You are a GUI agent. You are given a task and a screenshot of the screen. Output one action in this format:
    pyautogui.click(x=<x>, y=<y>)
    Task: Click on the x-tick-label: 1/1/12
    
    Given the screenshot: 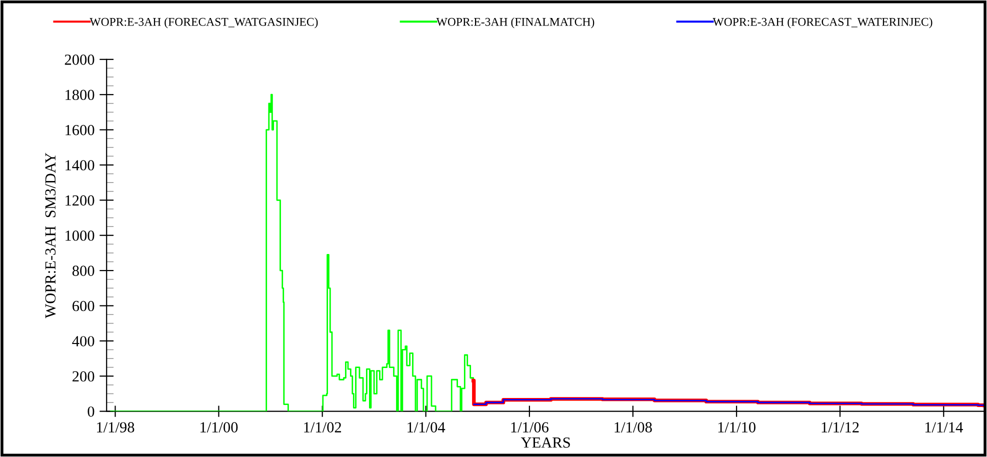 What is the action you would take?
    pyautogui.click(x=840, y=427)
    